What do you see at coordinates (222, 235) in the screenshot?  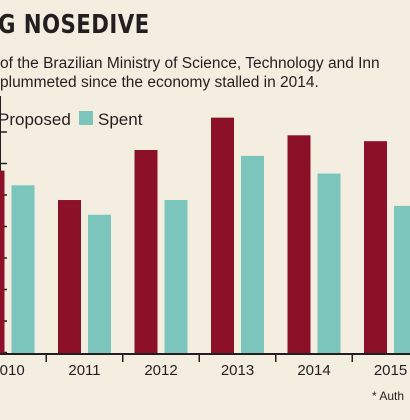 I see `bar-proposed-2013` at bounding box center [222, 235].